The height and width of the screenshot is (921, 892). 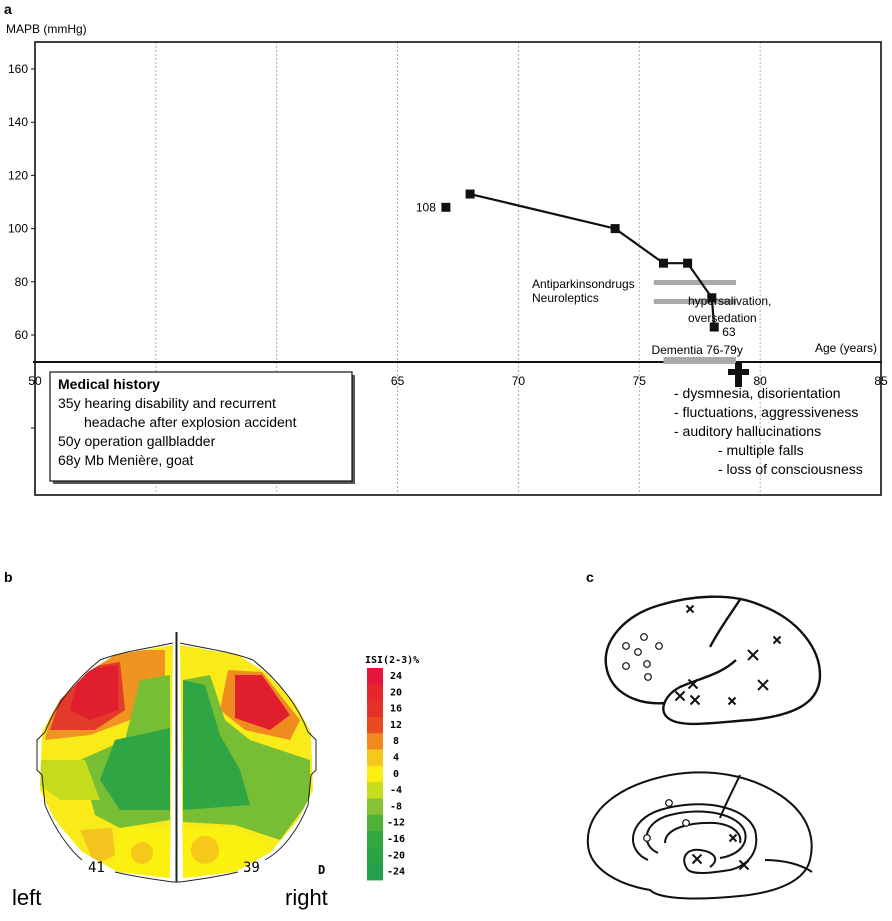 I want to click on medical-history-title: Medical history, so click(x=109, y=384).